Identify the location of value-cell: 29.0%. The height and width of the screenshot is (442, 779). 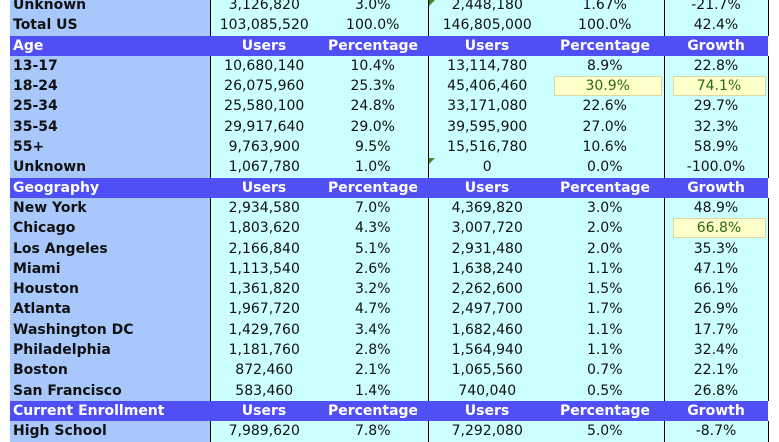
(373, 127).